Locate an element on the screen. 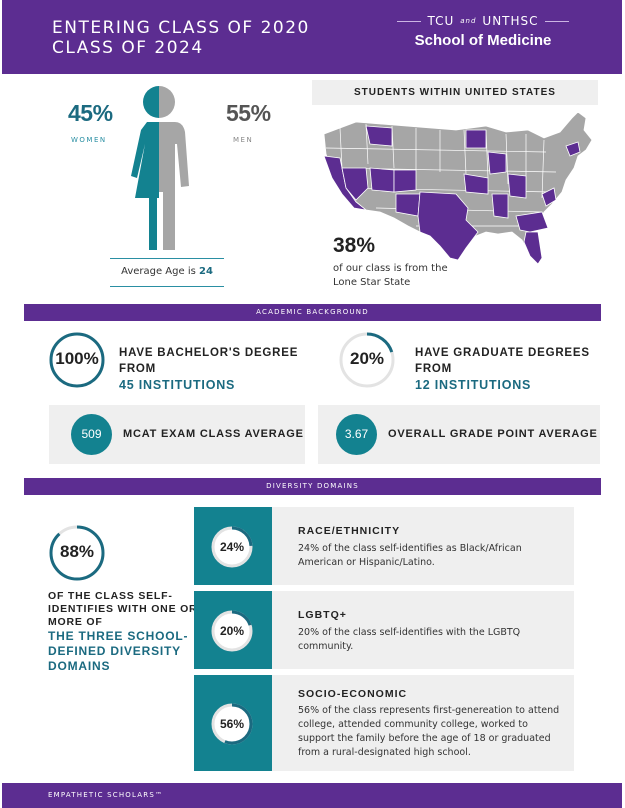 The width and height of the screenshot is (625, 808). logo-tcu: TCU is located at coordinates (441, 21).